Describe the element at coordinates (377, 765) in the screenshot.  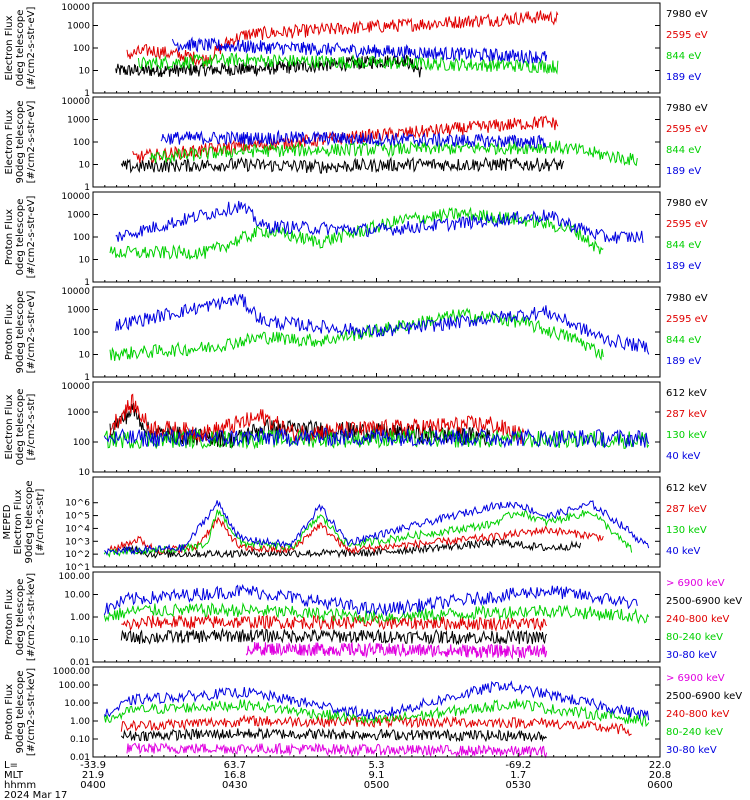
I see `x-tick-label-L: 5.3` at that location.